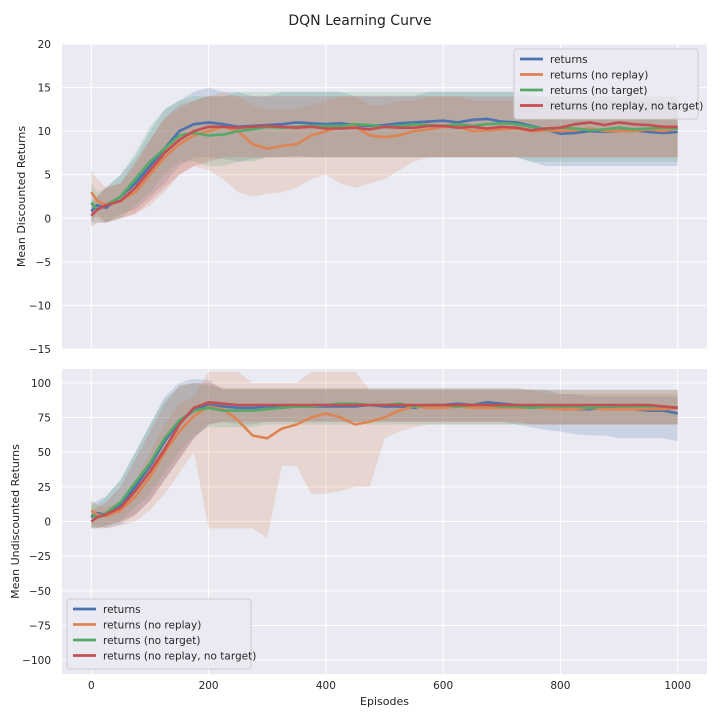 The width and height of the screenshot is (720, 720). I want to click on chart1-ytick-label-4: 0, so click(47, 523).